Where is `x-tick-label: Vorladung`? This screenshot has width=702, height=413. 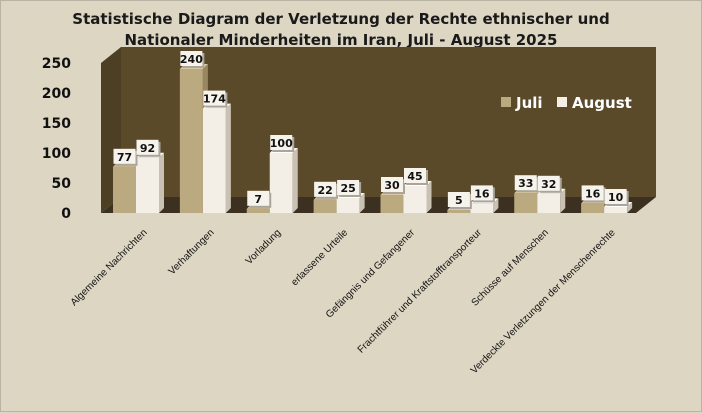 x-tick-label: Vorladung is located at coordinates (264, 247).